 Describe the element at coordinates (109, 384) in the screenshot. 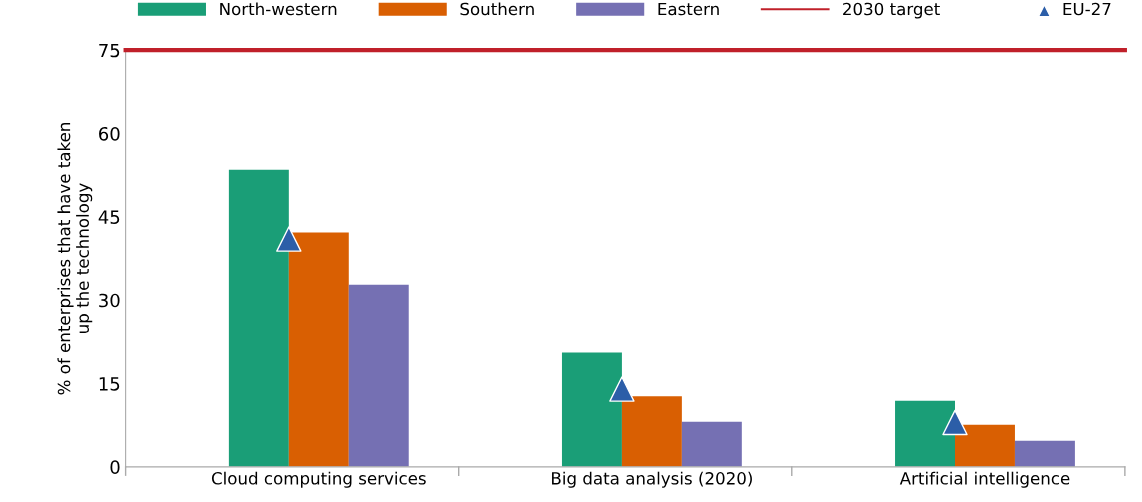

I see `y-tick-label: 15` at that location.